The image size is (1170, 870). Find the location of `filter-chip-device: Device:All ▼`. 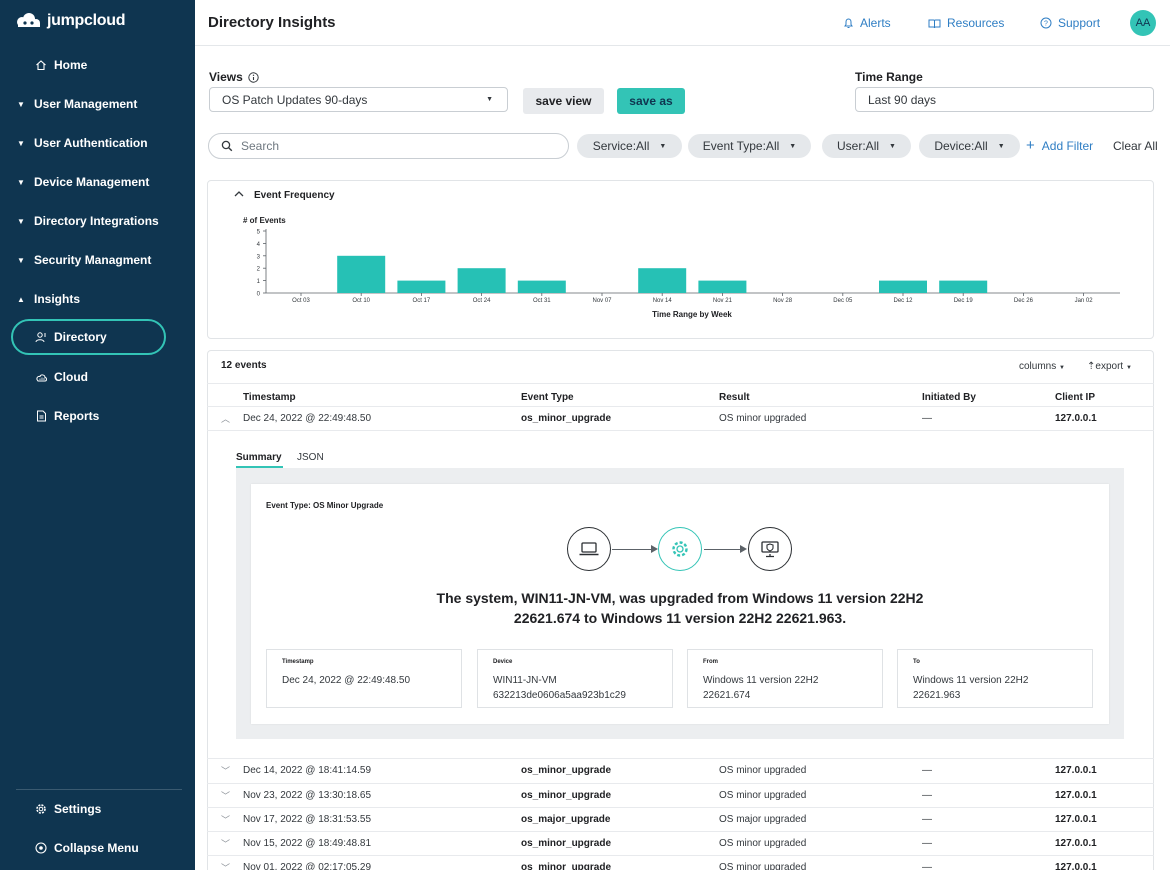

filter-chip-device: Device:All ▼ is located at coordinates (969, 146).